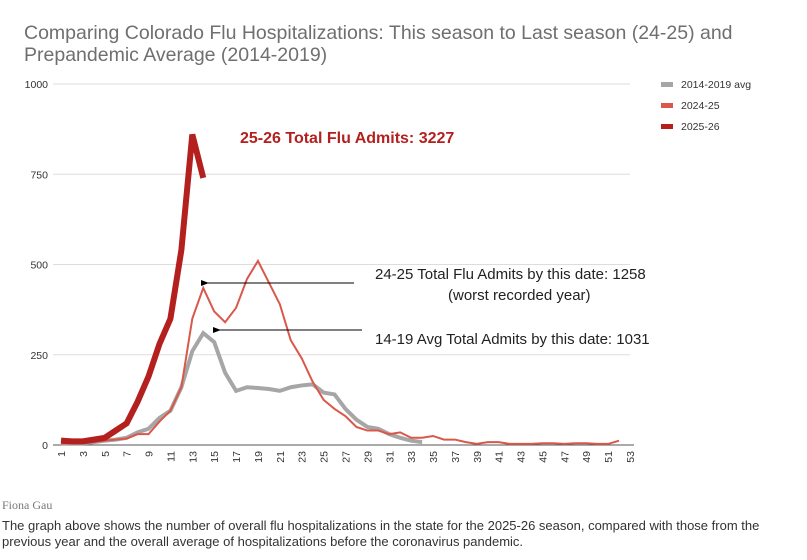 Image resolution: width=807 pixels, height=560 pixels. Describe the element at coordinates (62, 454) in the screenshot. I see `x-tick-label: 1` at that location.